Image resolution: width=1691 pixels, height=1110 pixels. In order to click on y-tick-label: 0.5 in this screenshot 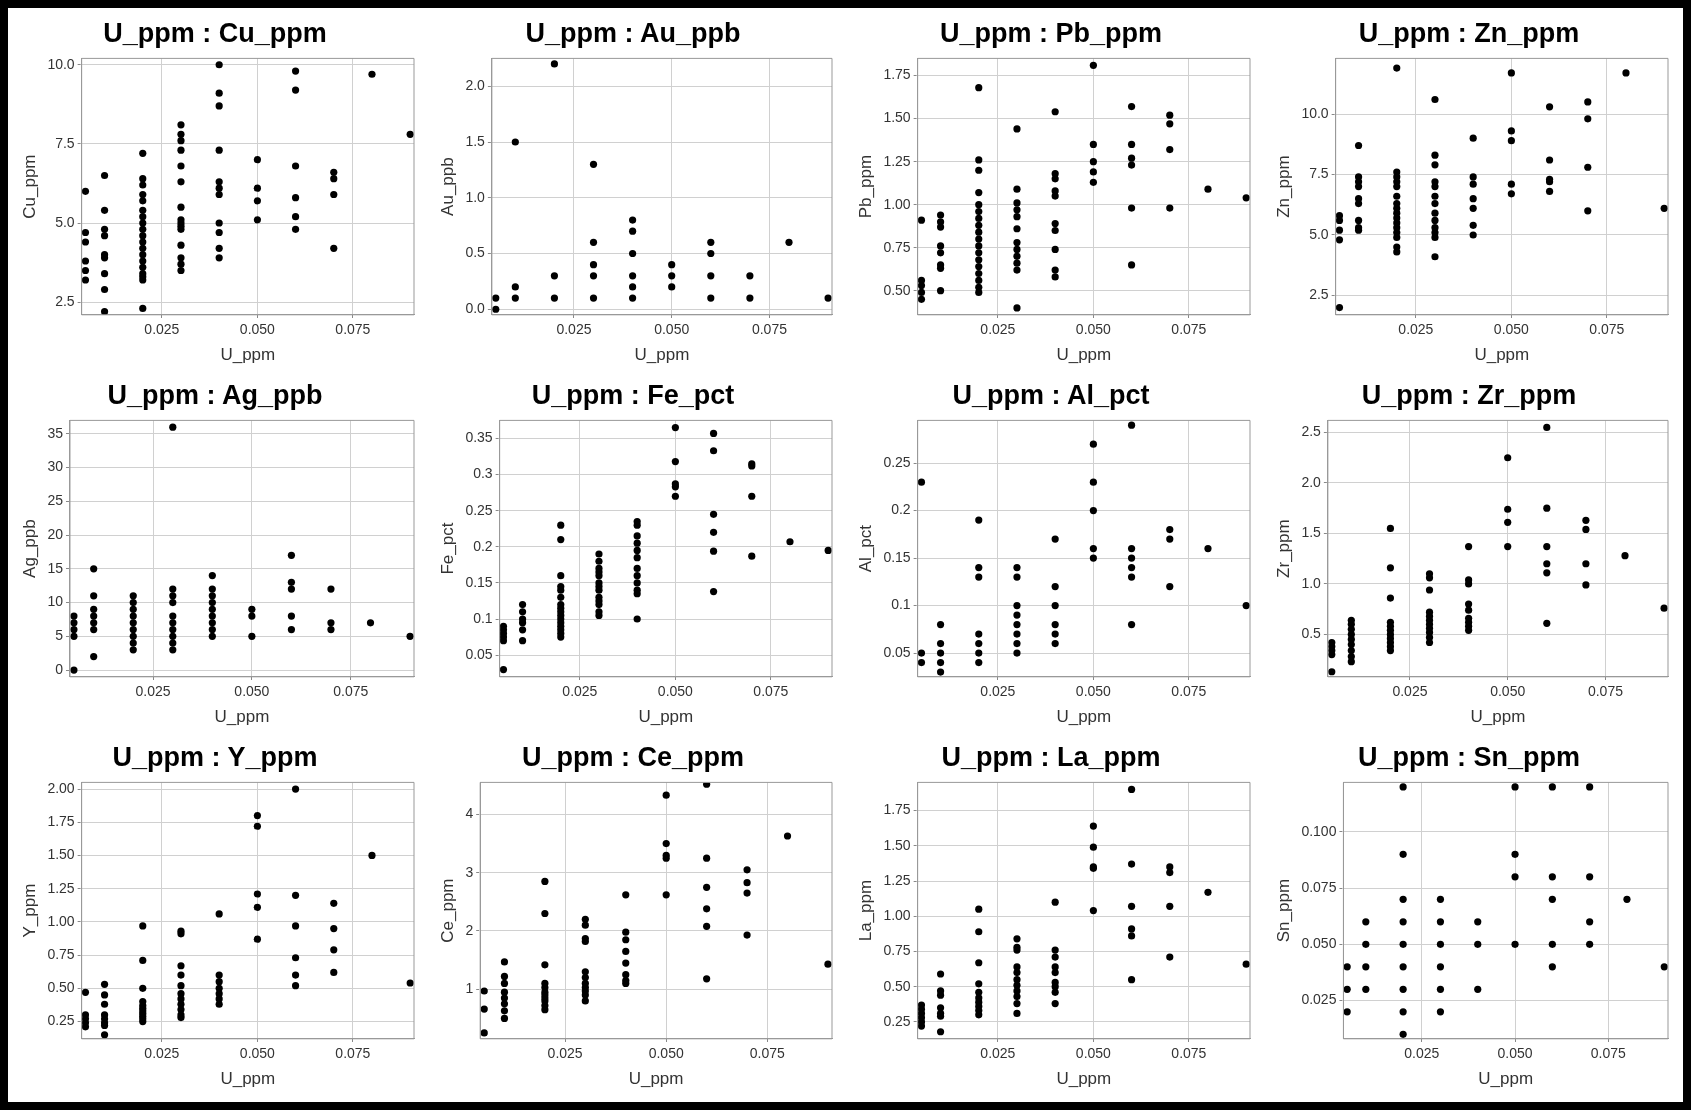, I will do `click(1311, 633)`.